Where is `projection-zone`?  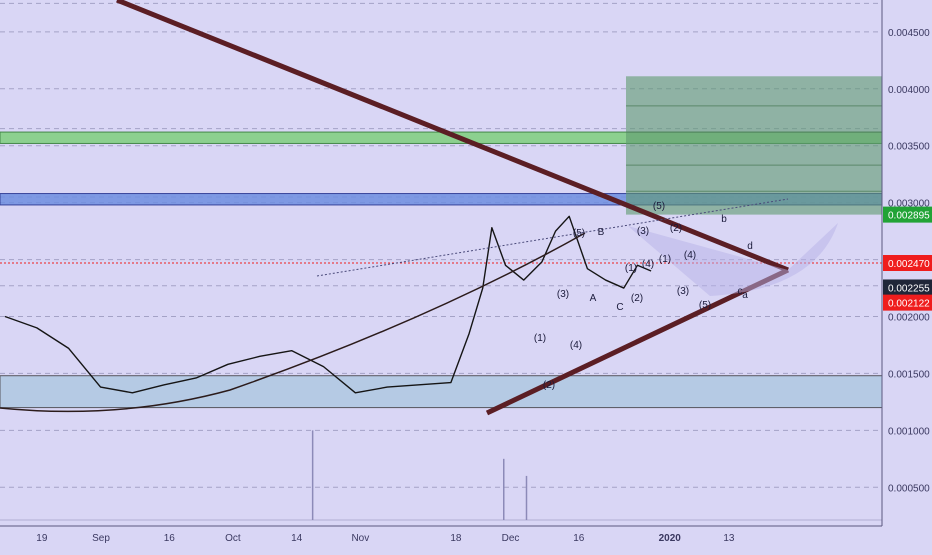 projection-zone is located at coordinates (733, 259).